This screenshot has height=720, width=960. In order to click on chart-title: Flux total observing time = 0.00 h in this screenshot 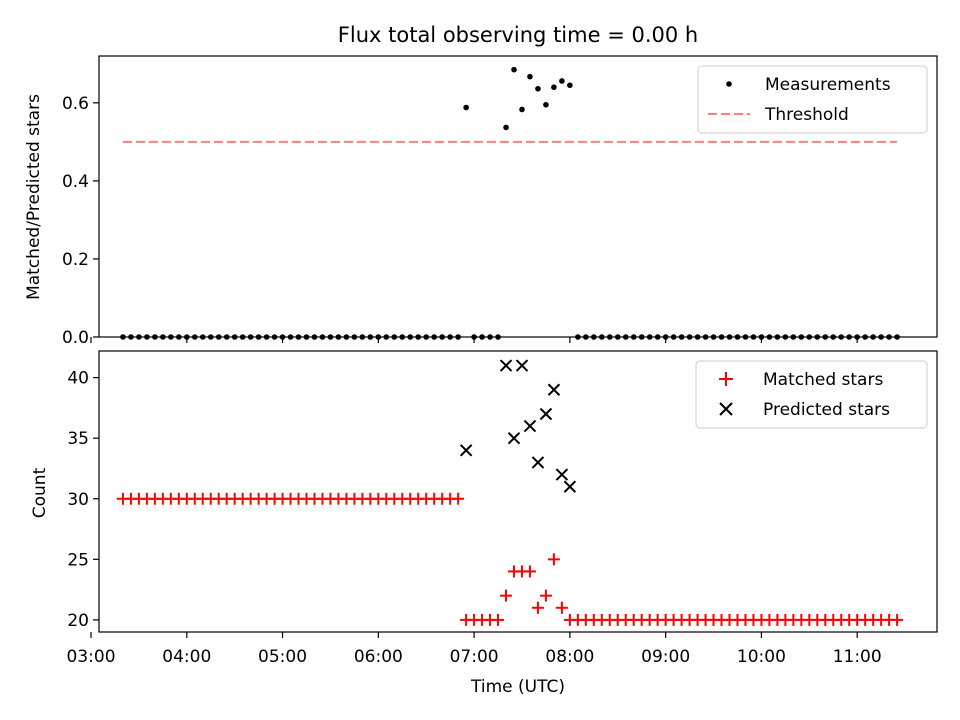, I will do `click(518, 35)`.